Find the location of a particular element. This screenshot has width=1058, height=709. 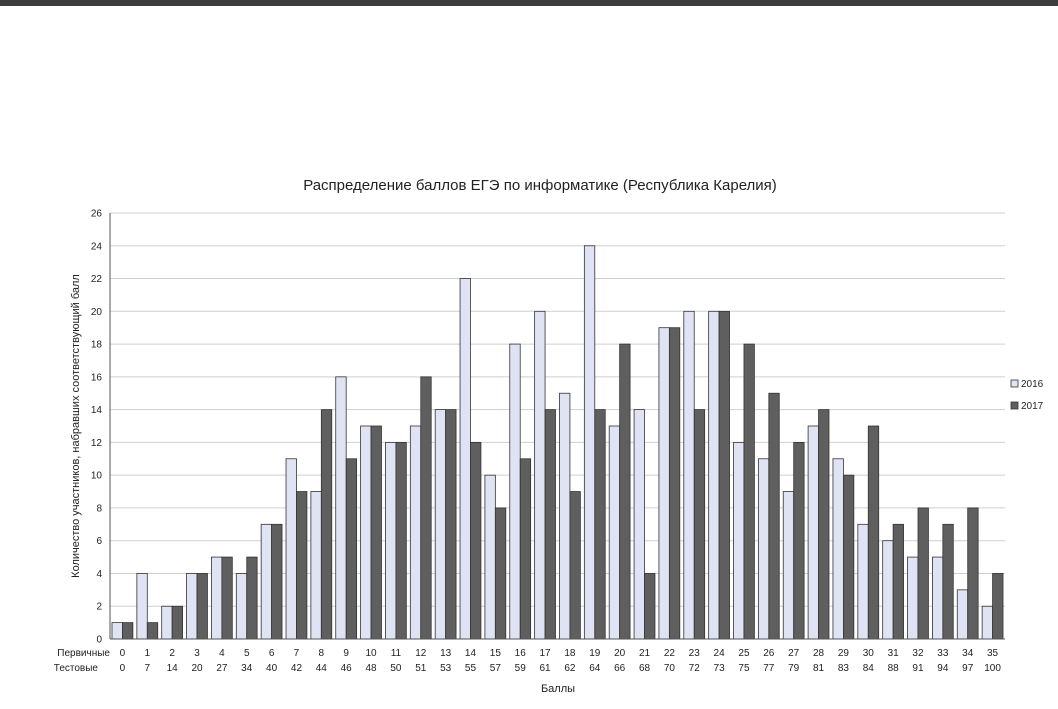

x-tick-label-test: 68 is located at coordinates (645, 668).